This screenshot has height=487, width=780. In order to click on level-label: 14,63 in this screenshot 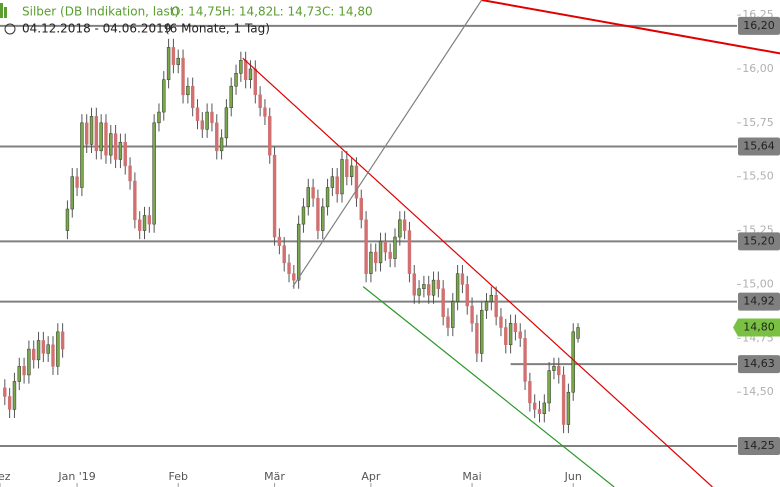, I will do `click(759, 363)`.